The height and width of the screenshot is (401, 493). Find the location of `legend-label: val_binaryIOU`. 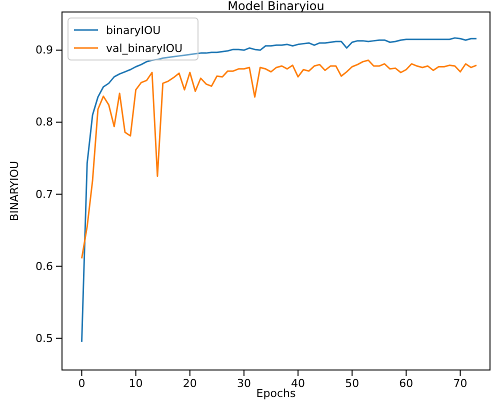

legend-label: val_binaryIOU is located at coordinates (144, 48).